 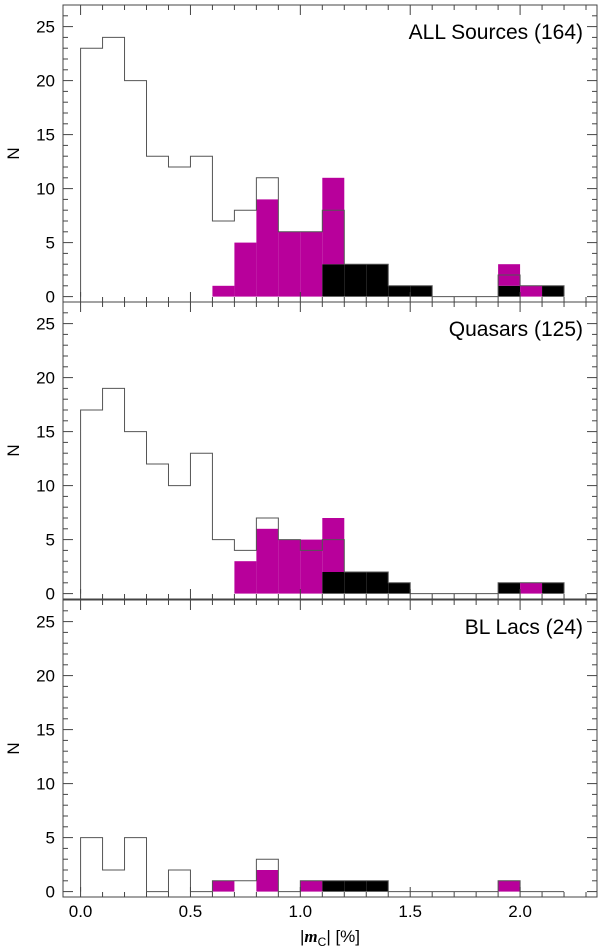 What do you see at coordinates (322, 865) in the screenshot?
I see `outline-histogram` at bounding box center [322, 865].